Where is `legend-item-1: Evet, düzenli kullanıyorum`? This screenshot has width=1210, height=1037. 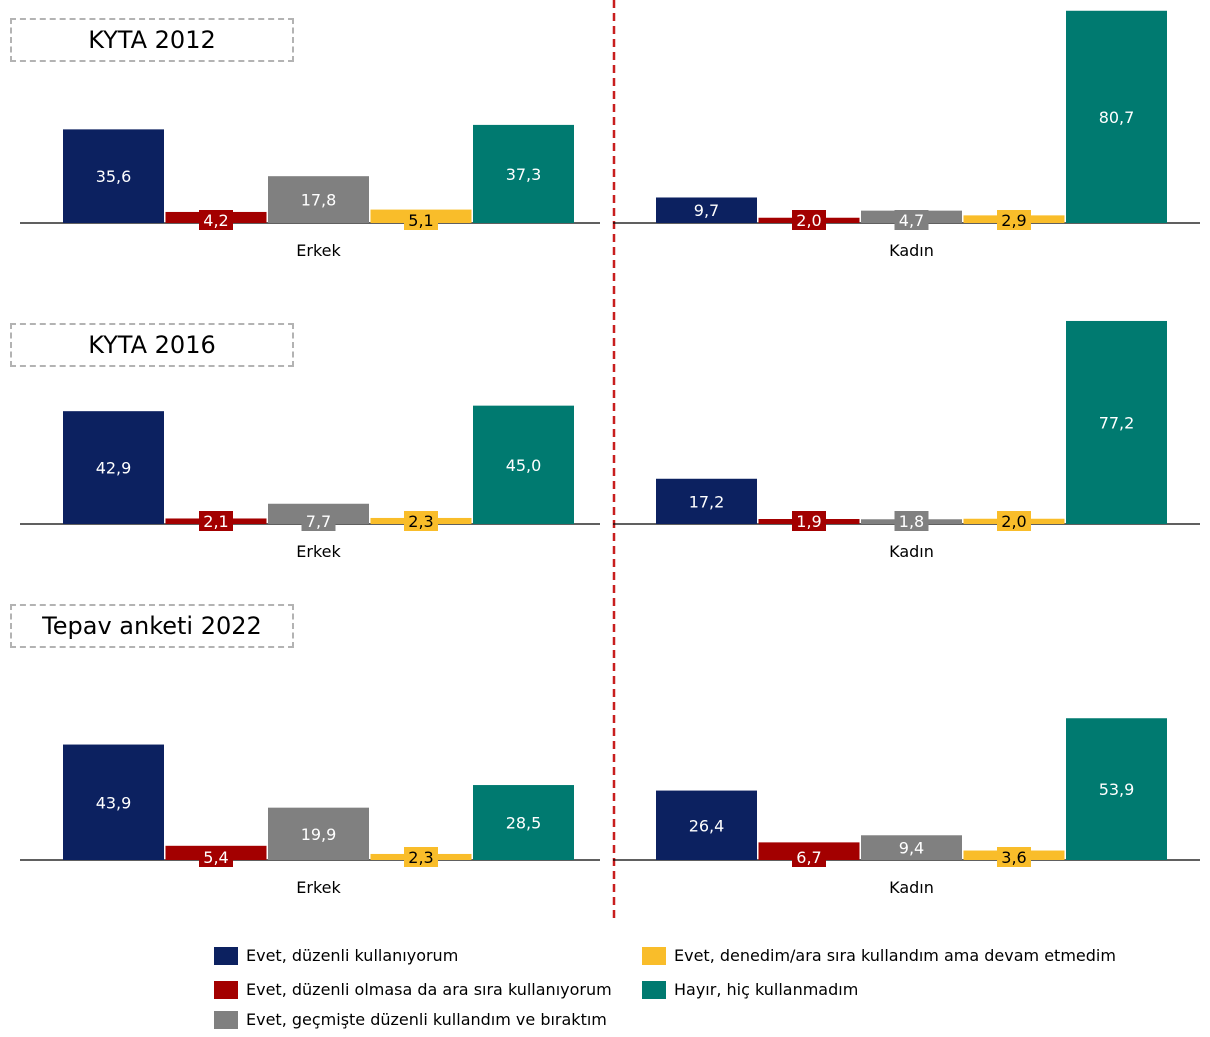 legend-item-1: Evet, düzenli kullanıyorum is located at coordinates (336, 955).